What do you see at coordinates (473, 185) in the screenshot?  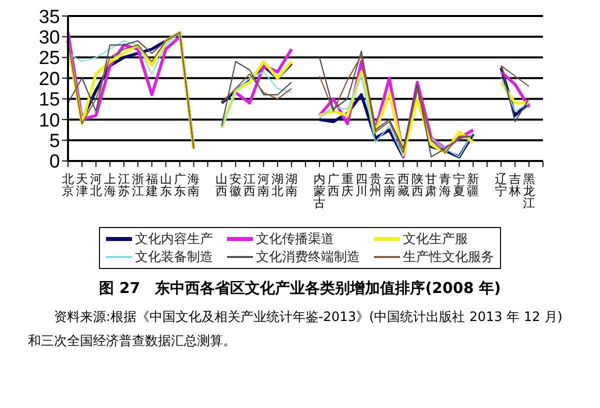 I see `x-tick-label: 新疆` at bounding box center [473, 185].